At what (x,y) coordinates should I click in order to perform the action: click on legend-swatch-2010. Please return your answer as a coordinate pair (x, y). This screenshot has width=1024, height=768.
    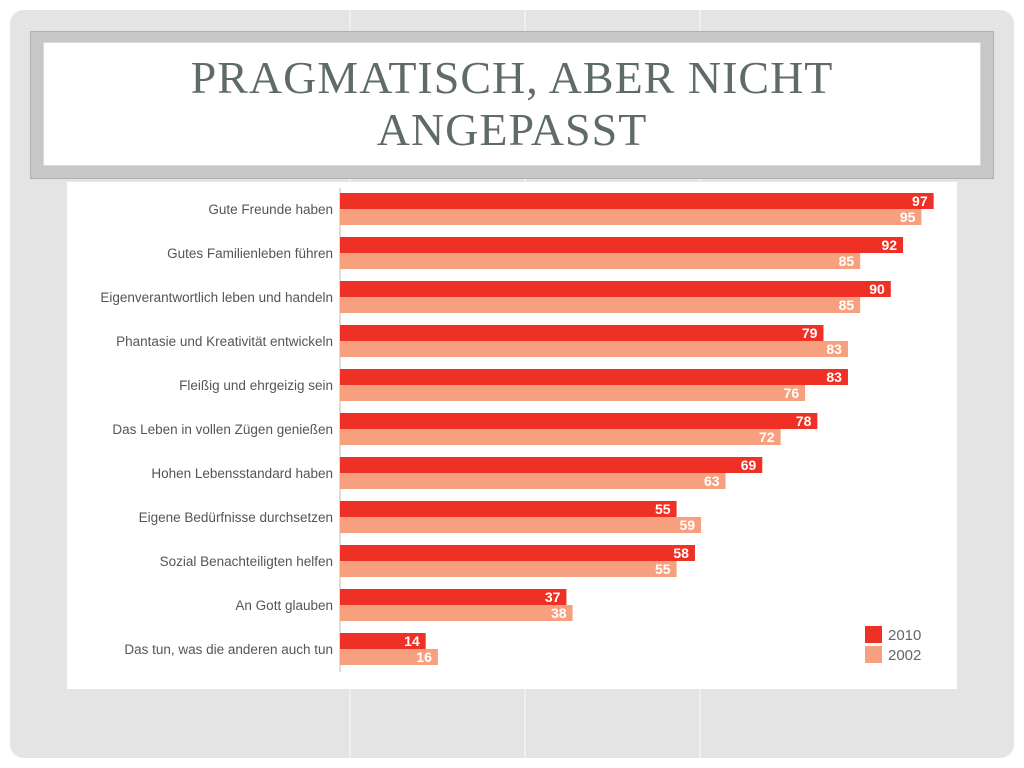
    Looking at the image, I should click on (873, 634).